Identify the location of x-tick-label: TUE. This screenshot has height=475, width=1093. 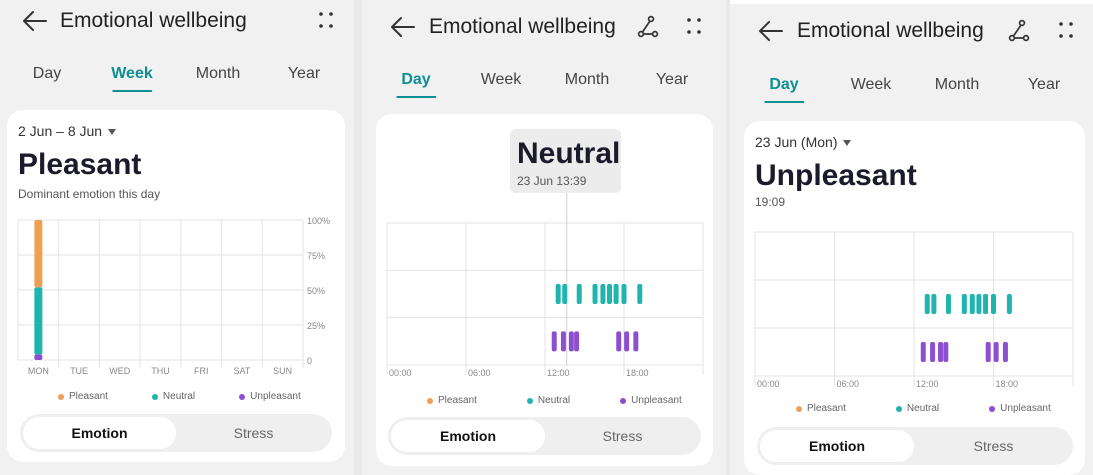
(79, 371).